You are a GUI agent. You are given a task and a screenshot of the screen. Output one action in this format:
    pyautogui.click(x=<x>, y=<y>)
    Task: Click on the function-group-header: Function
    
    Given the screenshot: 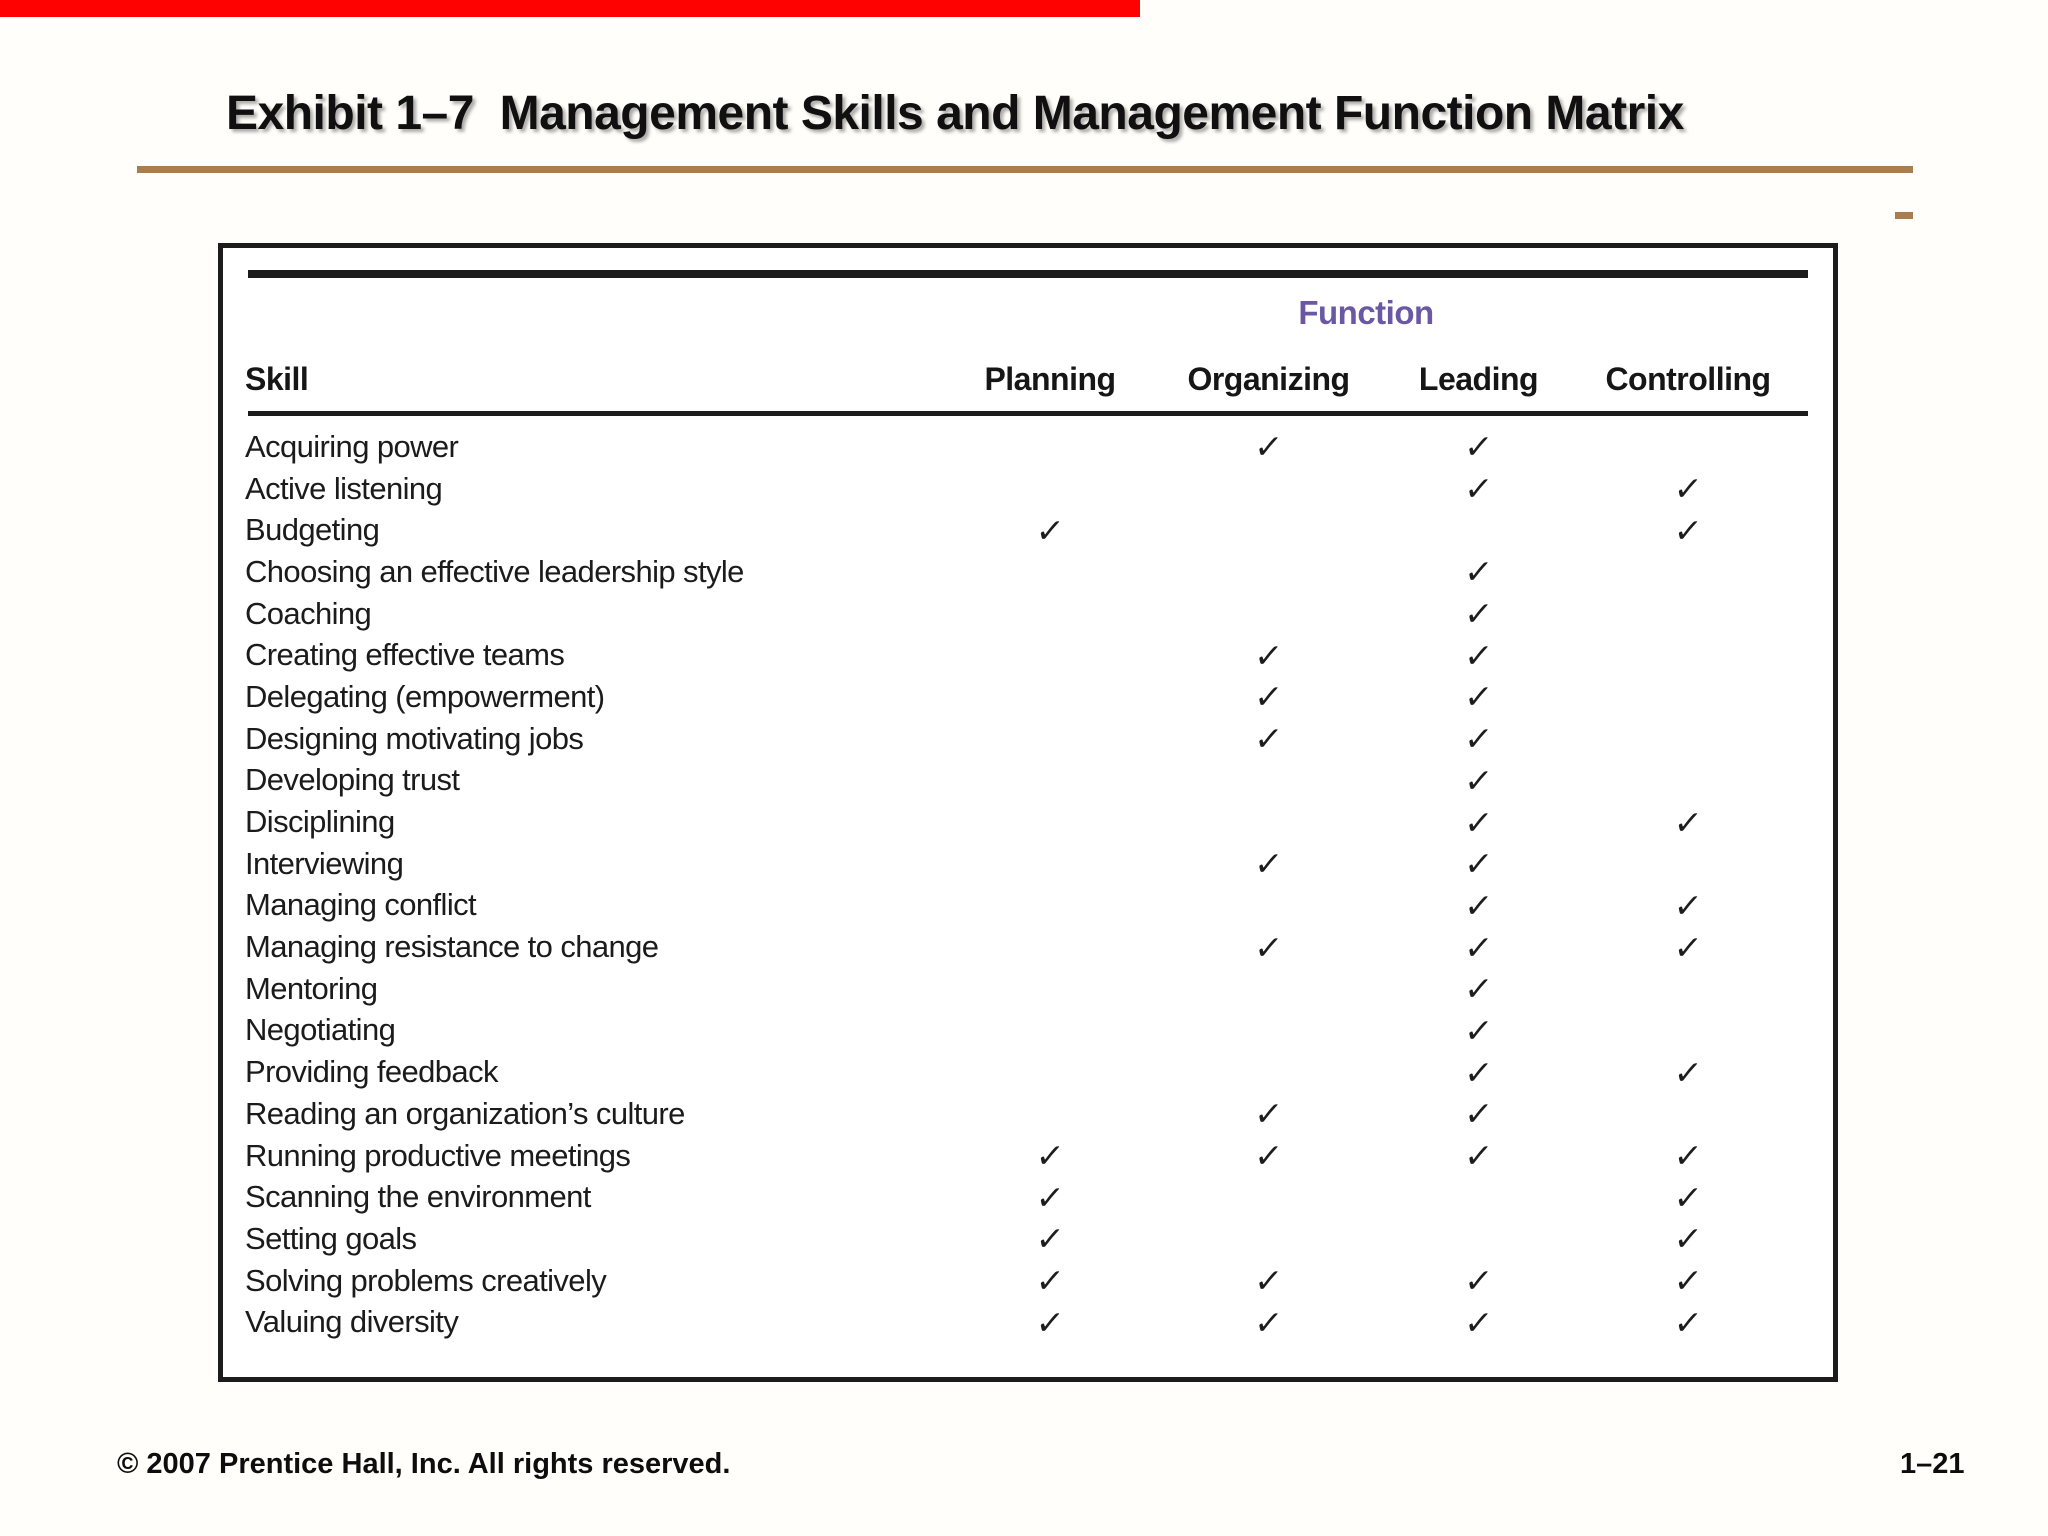 What is the action you would take?
    pyautogui.click(x=1366, y=312)
    